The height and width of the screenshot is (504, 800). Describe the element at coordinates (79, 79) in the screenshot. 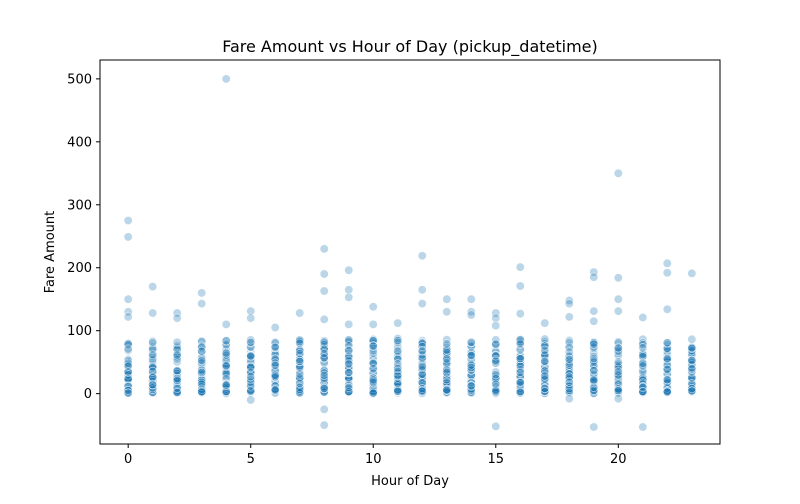

I see `y-tick-label: 500` at that location.